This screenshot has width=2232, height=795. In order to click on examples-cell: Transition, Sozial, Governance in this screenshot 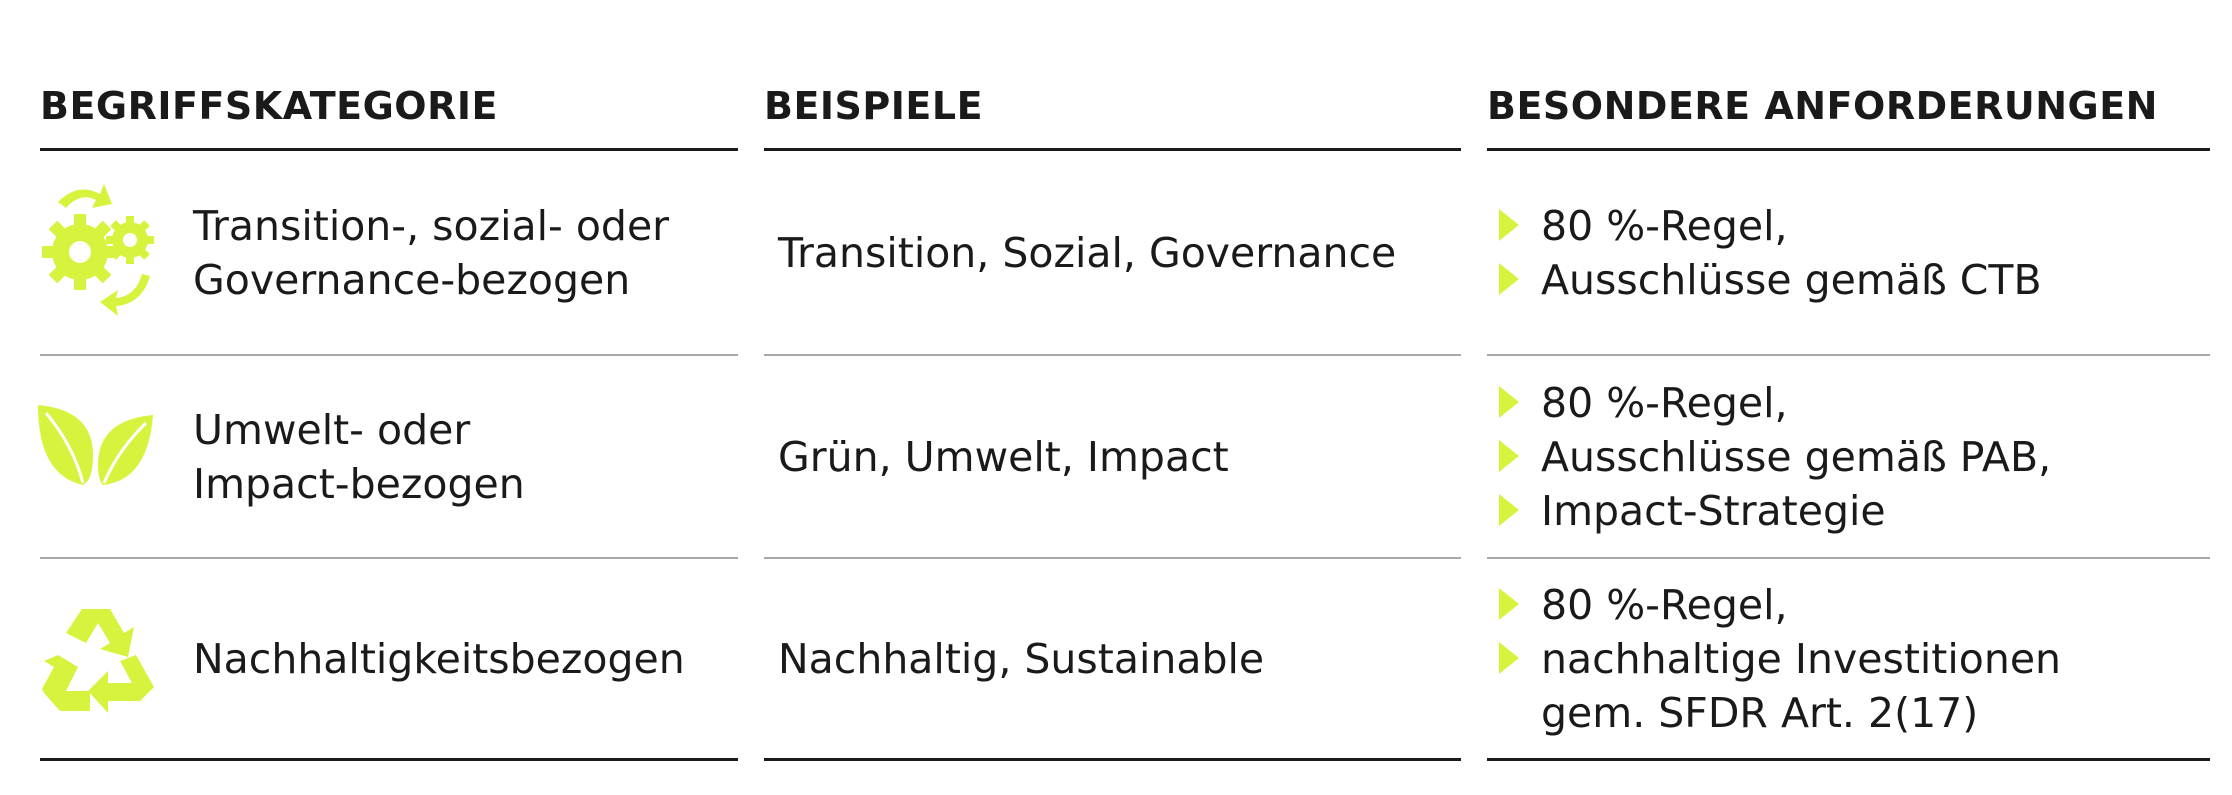, I will do `click(1119, 252)`.